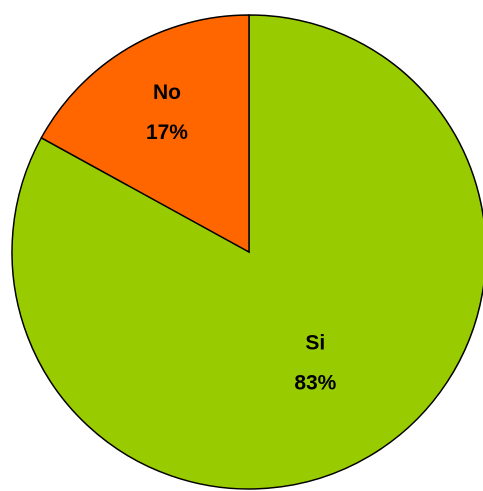 The height and width of the screenshot is (491, 483). I want to click on slice-label: No, so click(167, 92).